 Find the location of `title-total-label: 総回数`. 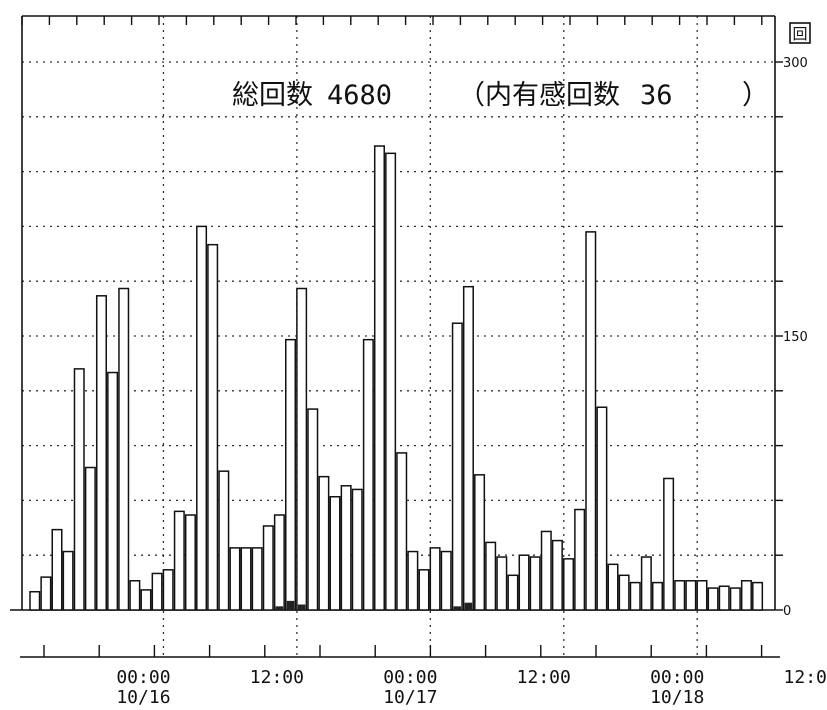

title-total-label: 総回数 is located at coordinates (272, 95).